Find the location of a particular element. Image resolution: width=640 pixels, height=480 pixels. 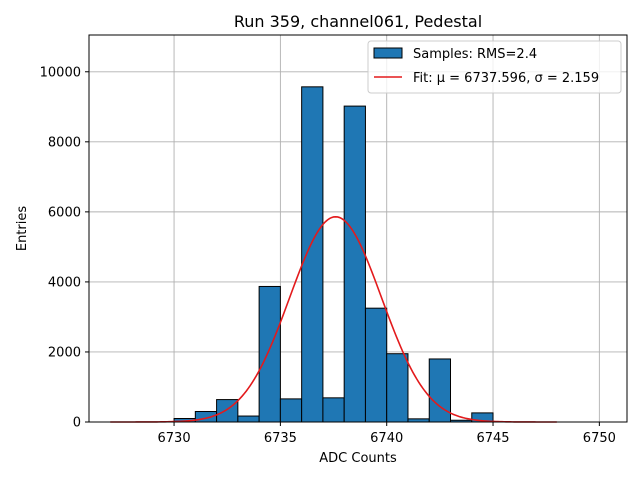

y-tick-label: 2000 is located at coordinates (64, 352).